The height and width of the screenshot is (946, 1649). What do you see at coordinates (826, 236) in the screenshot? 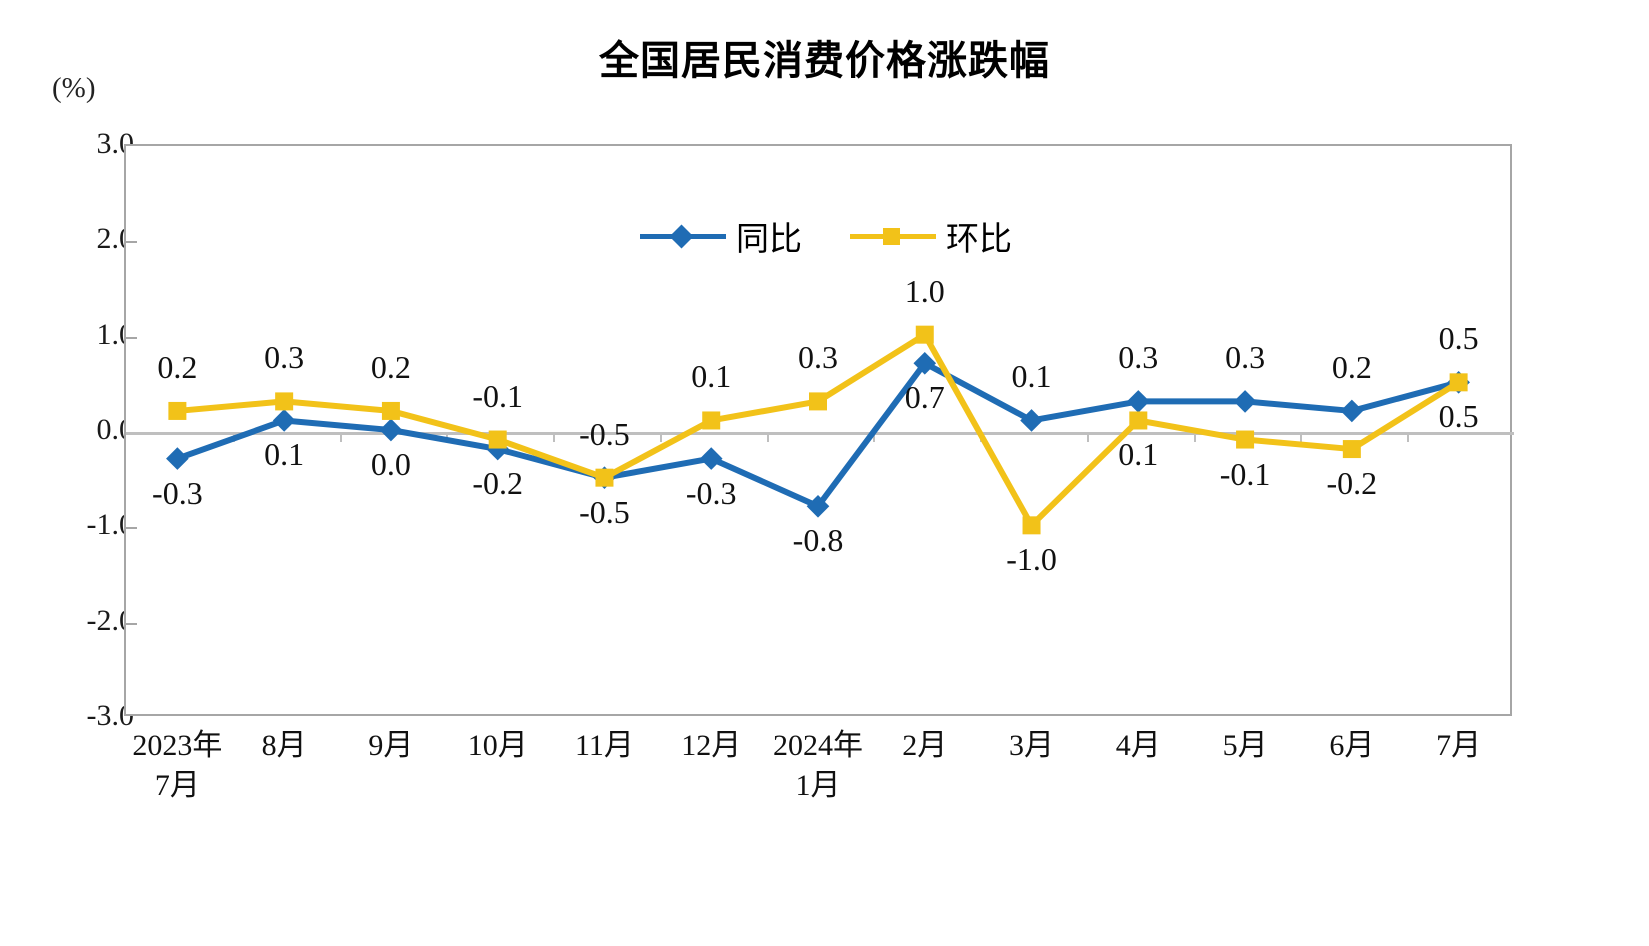
I see `chart-legend: 同比 环比` at bounding box center [826, 236].